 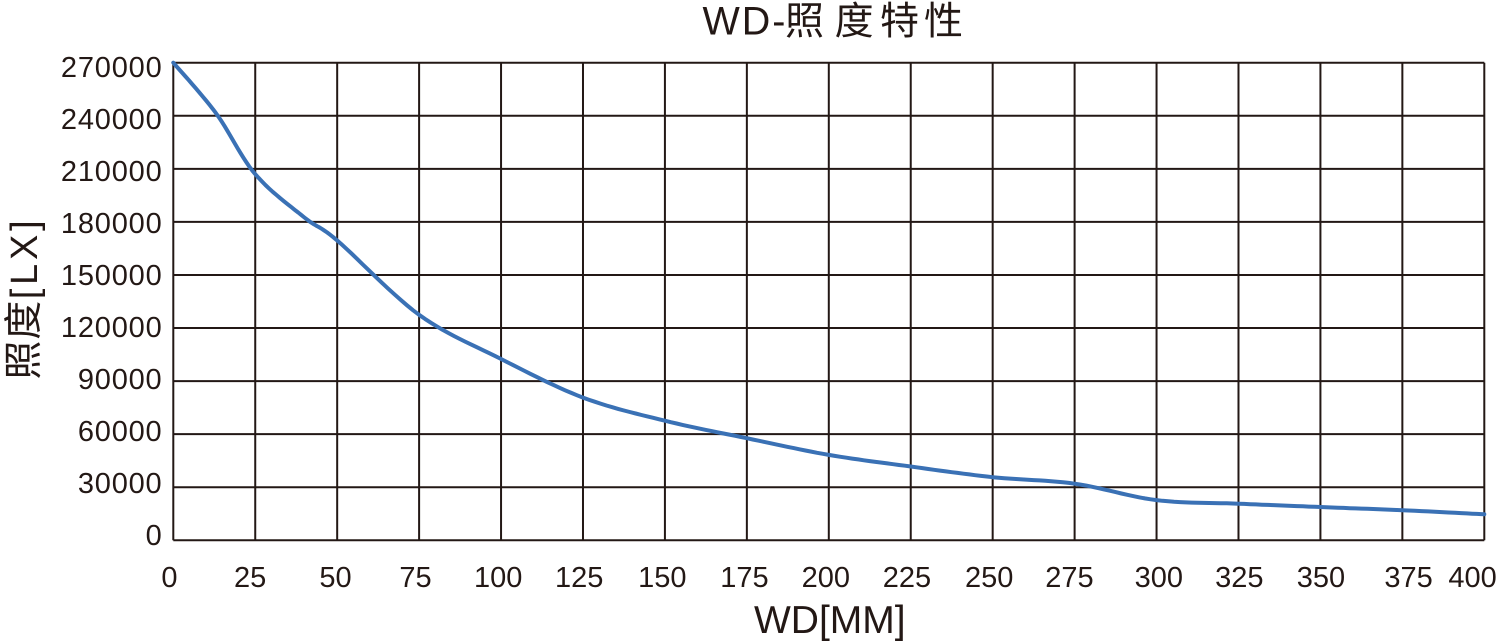 What do you see at coordinates (662, 578) in the screenshot?
I see `svg-text: 150` at bounding box center [662, 578].